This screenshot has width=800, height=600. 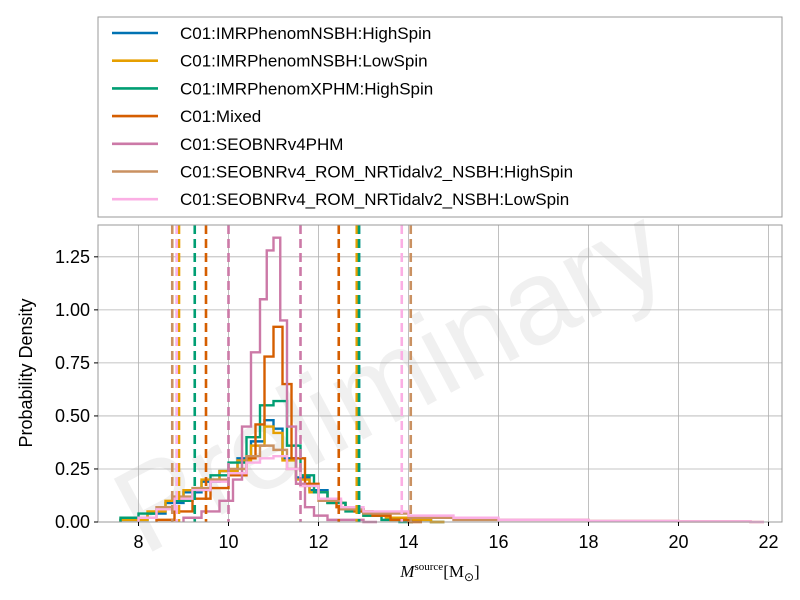 What do you see at coordinates (306, 88) in the screenshot?
I see `legend-label-2: C01:IMRPhenomXPHM:HighSpin` at bounding box center [306, 88].